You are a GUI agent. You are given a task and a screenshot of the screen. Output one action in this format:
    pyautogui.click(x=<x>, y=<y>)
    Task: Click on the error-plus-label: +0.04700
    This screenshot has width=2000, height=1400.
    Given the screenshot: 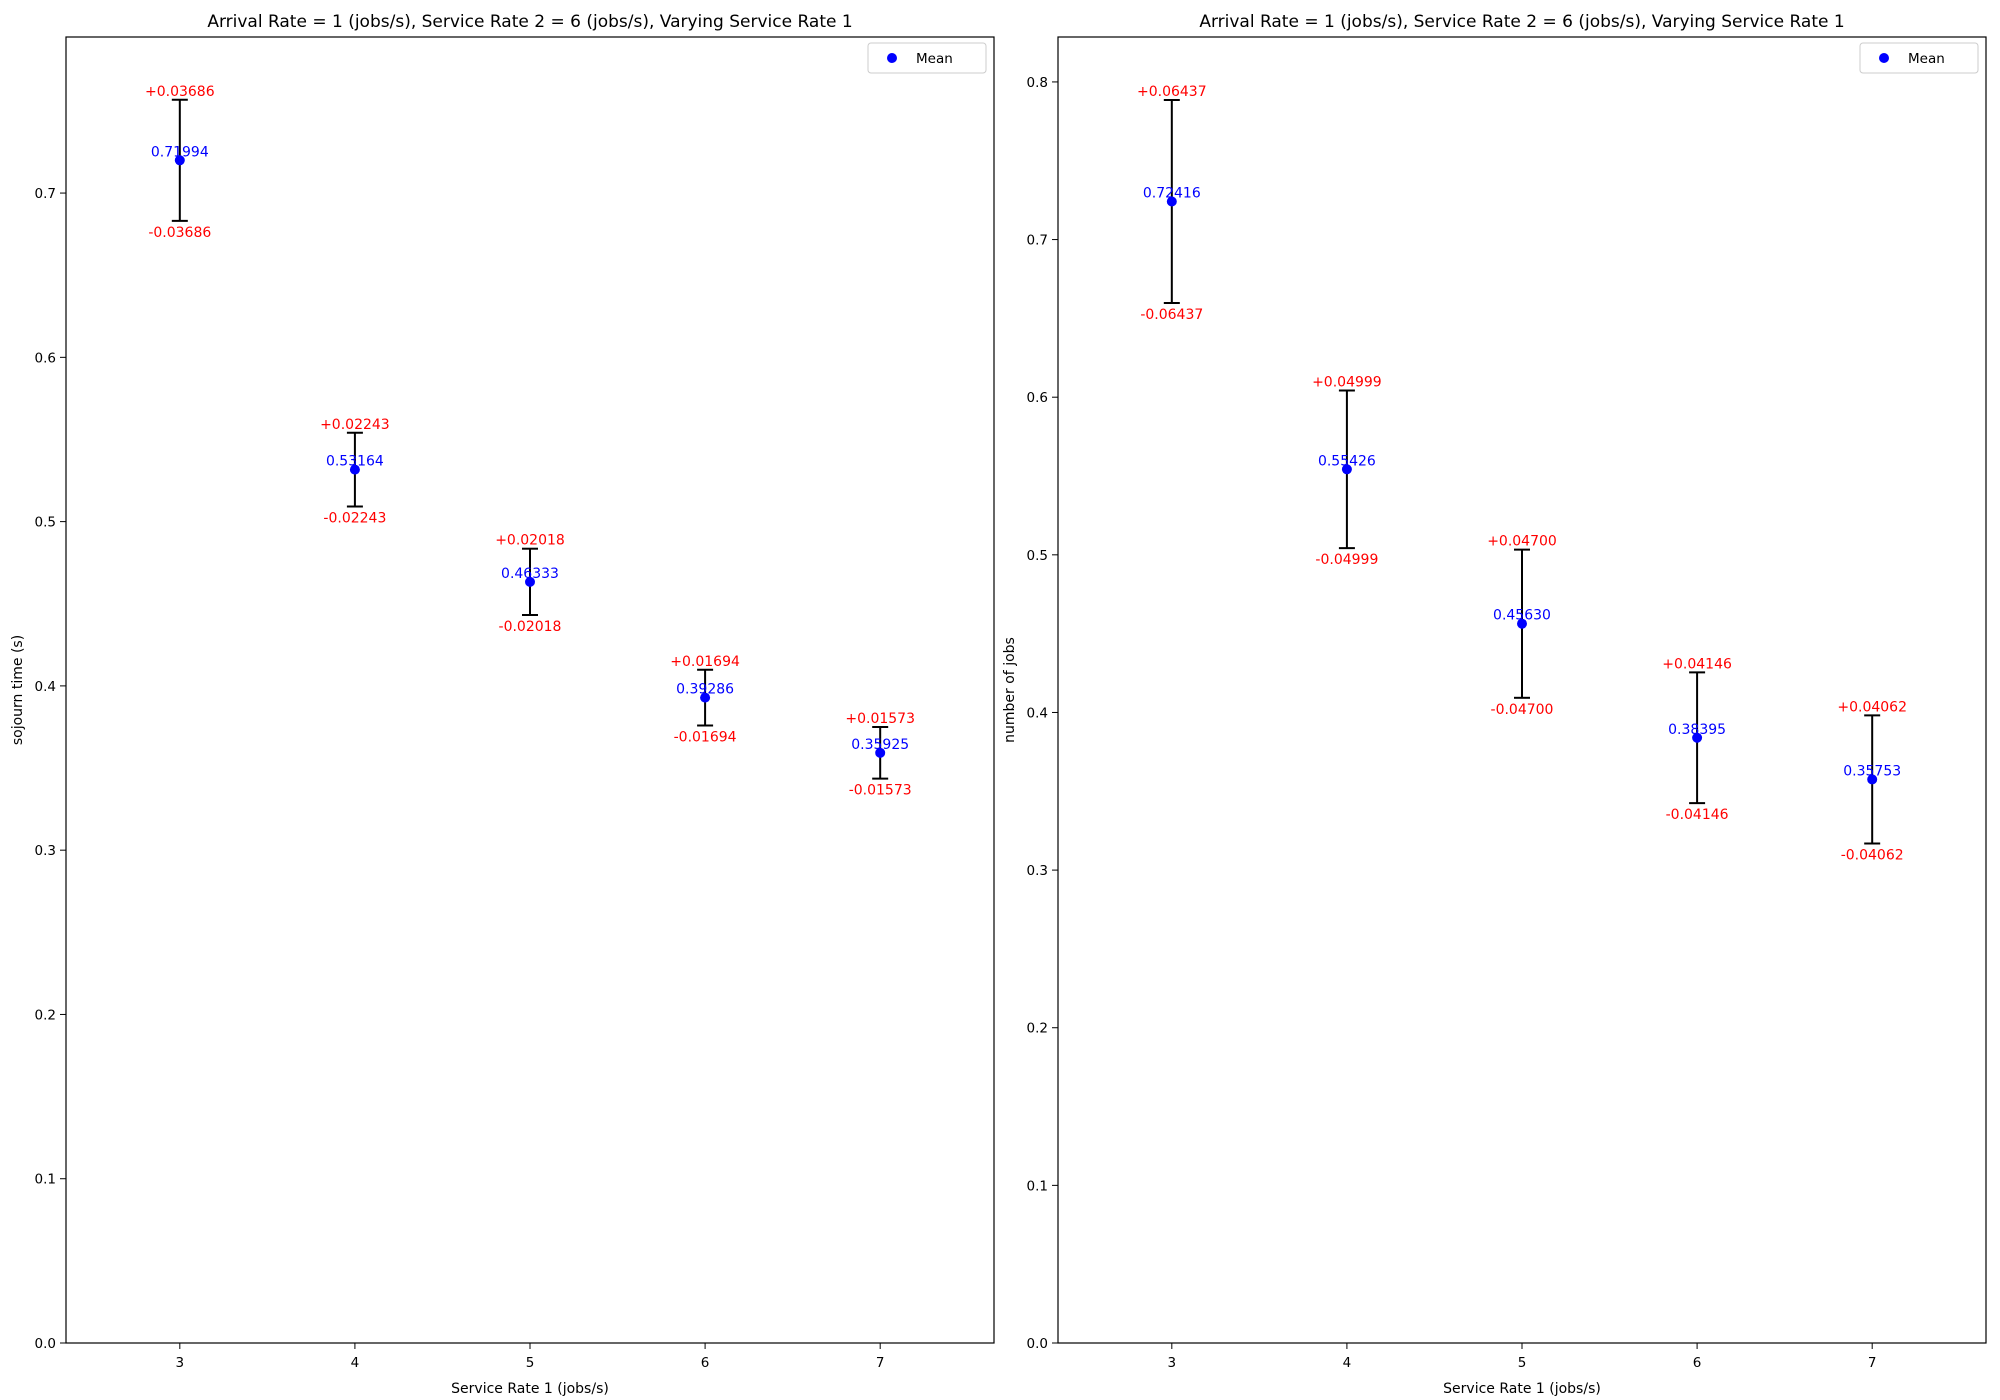 What is the action you would take?
    pyautogui.click(x=1522, y=542)
    